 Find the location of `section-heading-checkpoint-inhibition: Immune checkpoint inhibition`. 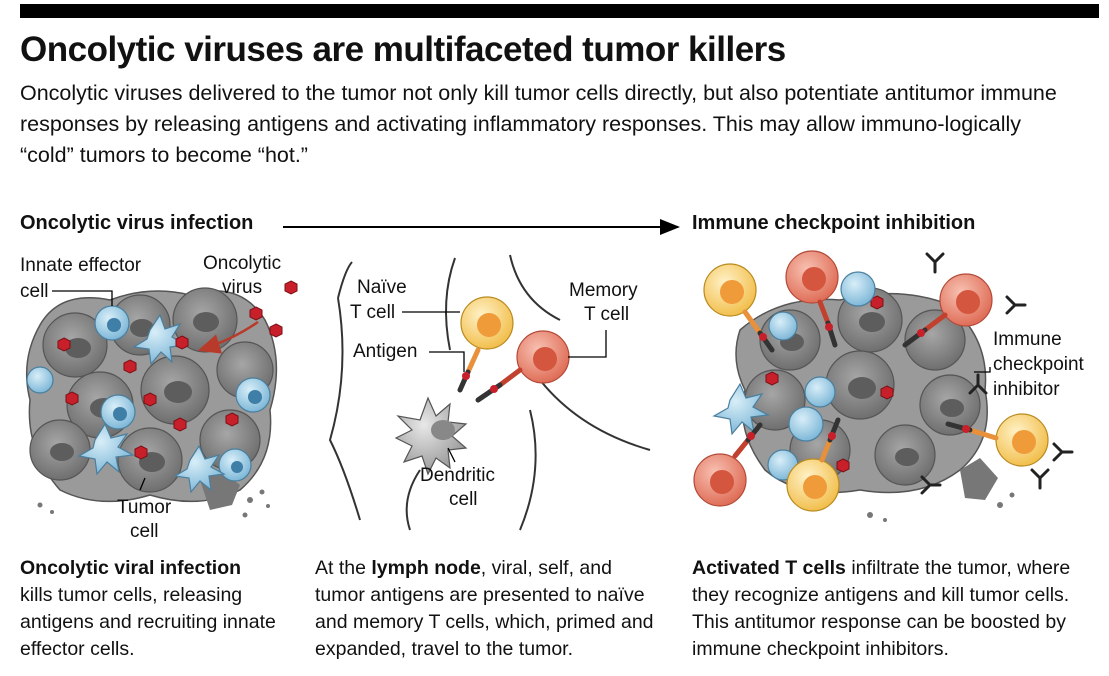

section-heading-checkpoint-inhibition: Immune checkpoint inhibition is located at coordinates (834, 223).